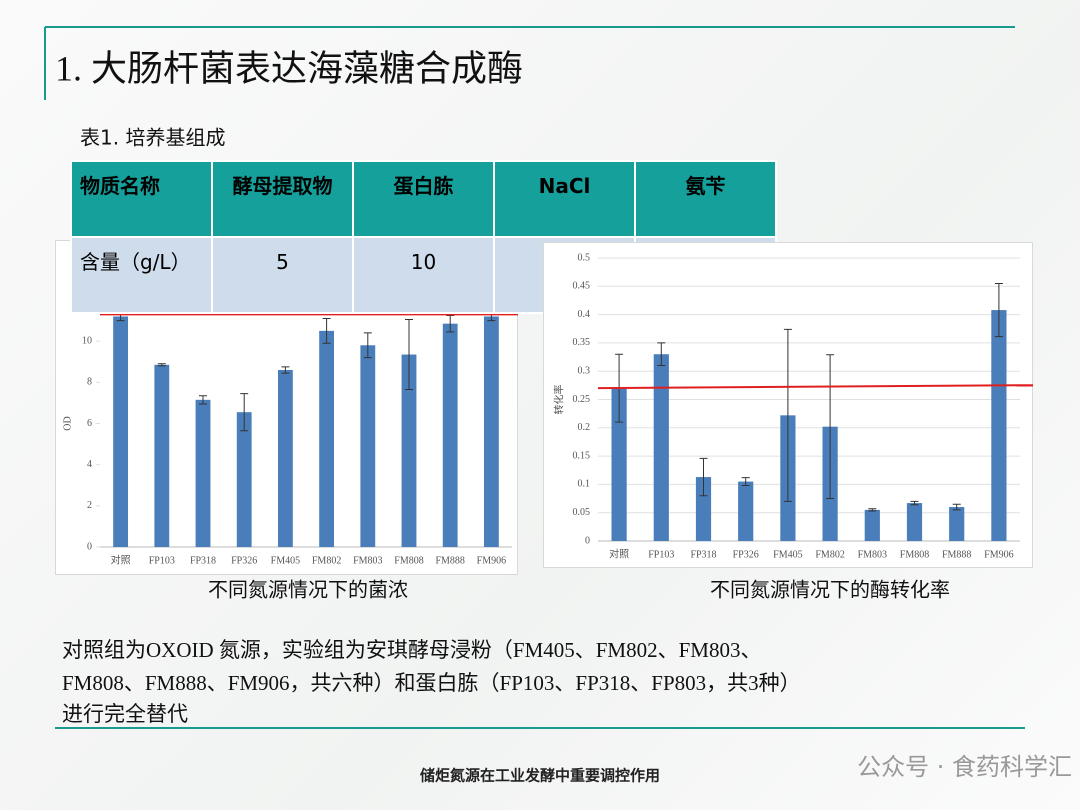  What do you see at coordinates (141, 275) in the screenshot?
I see `cell: 含量（g/L）` at bounding box center [141, 275].